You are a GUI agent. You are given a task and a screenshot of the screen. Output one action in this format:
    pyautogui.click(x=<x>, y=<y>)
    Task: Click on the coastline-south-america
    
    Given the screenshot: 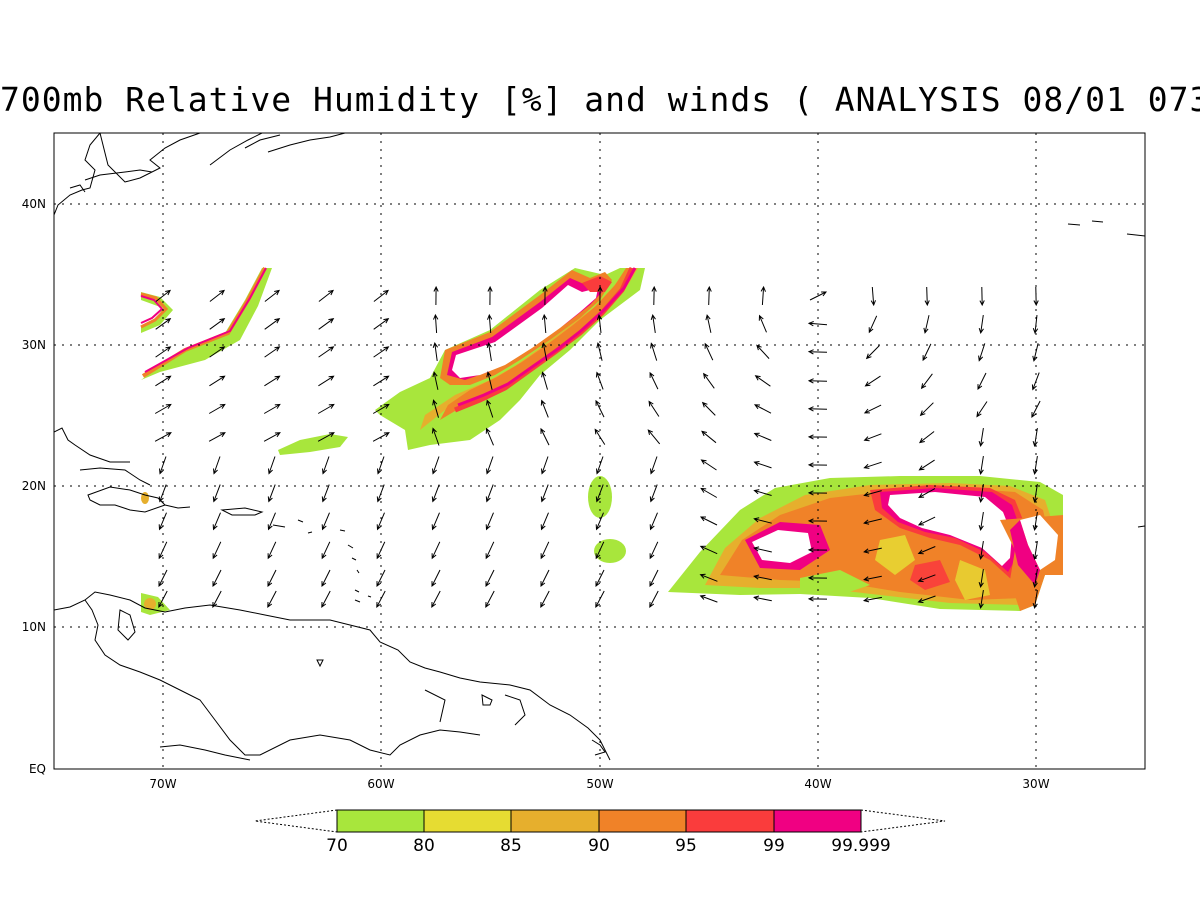 What is the action you would take?
    pyautogui.click(x=332, y=676)
    